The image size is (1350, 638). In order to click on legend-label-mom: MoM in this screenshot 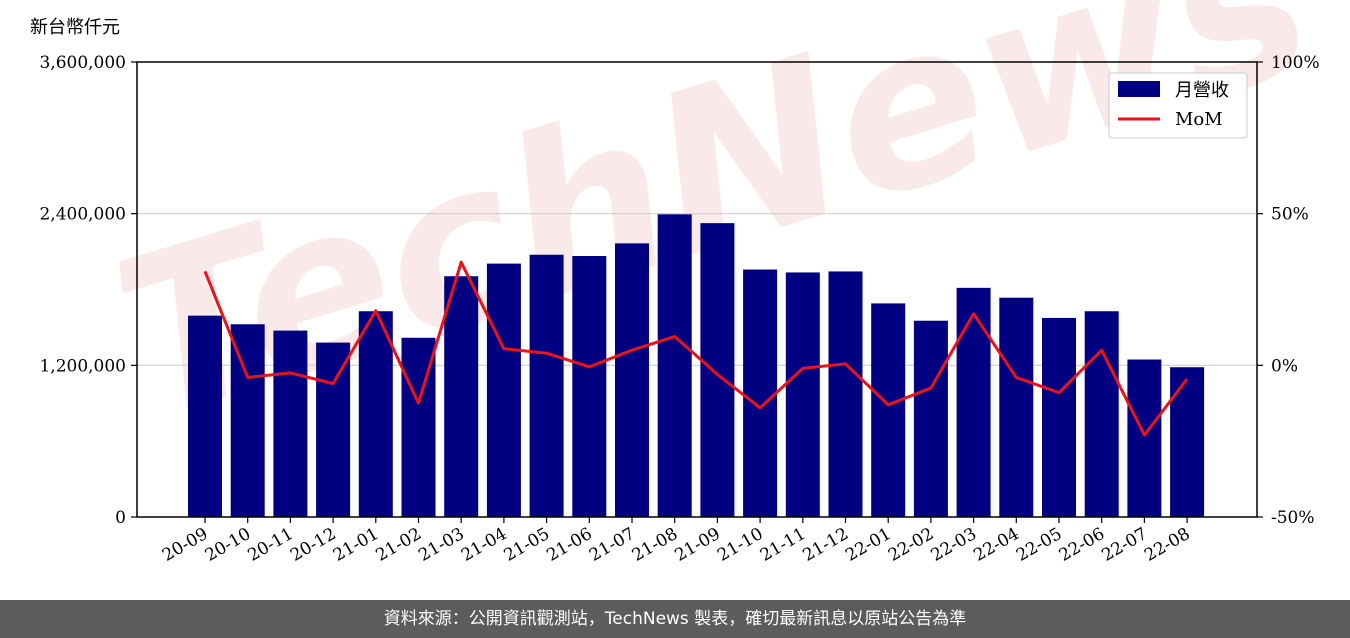, I will do `click(1199, 119)`.